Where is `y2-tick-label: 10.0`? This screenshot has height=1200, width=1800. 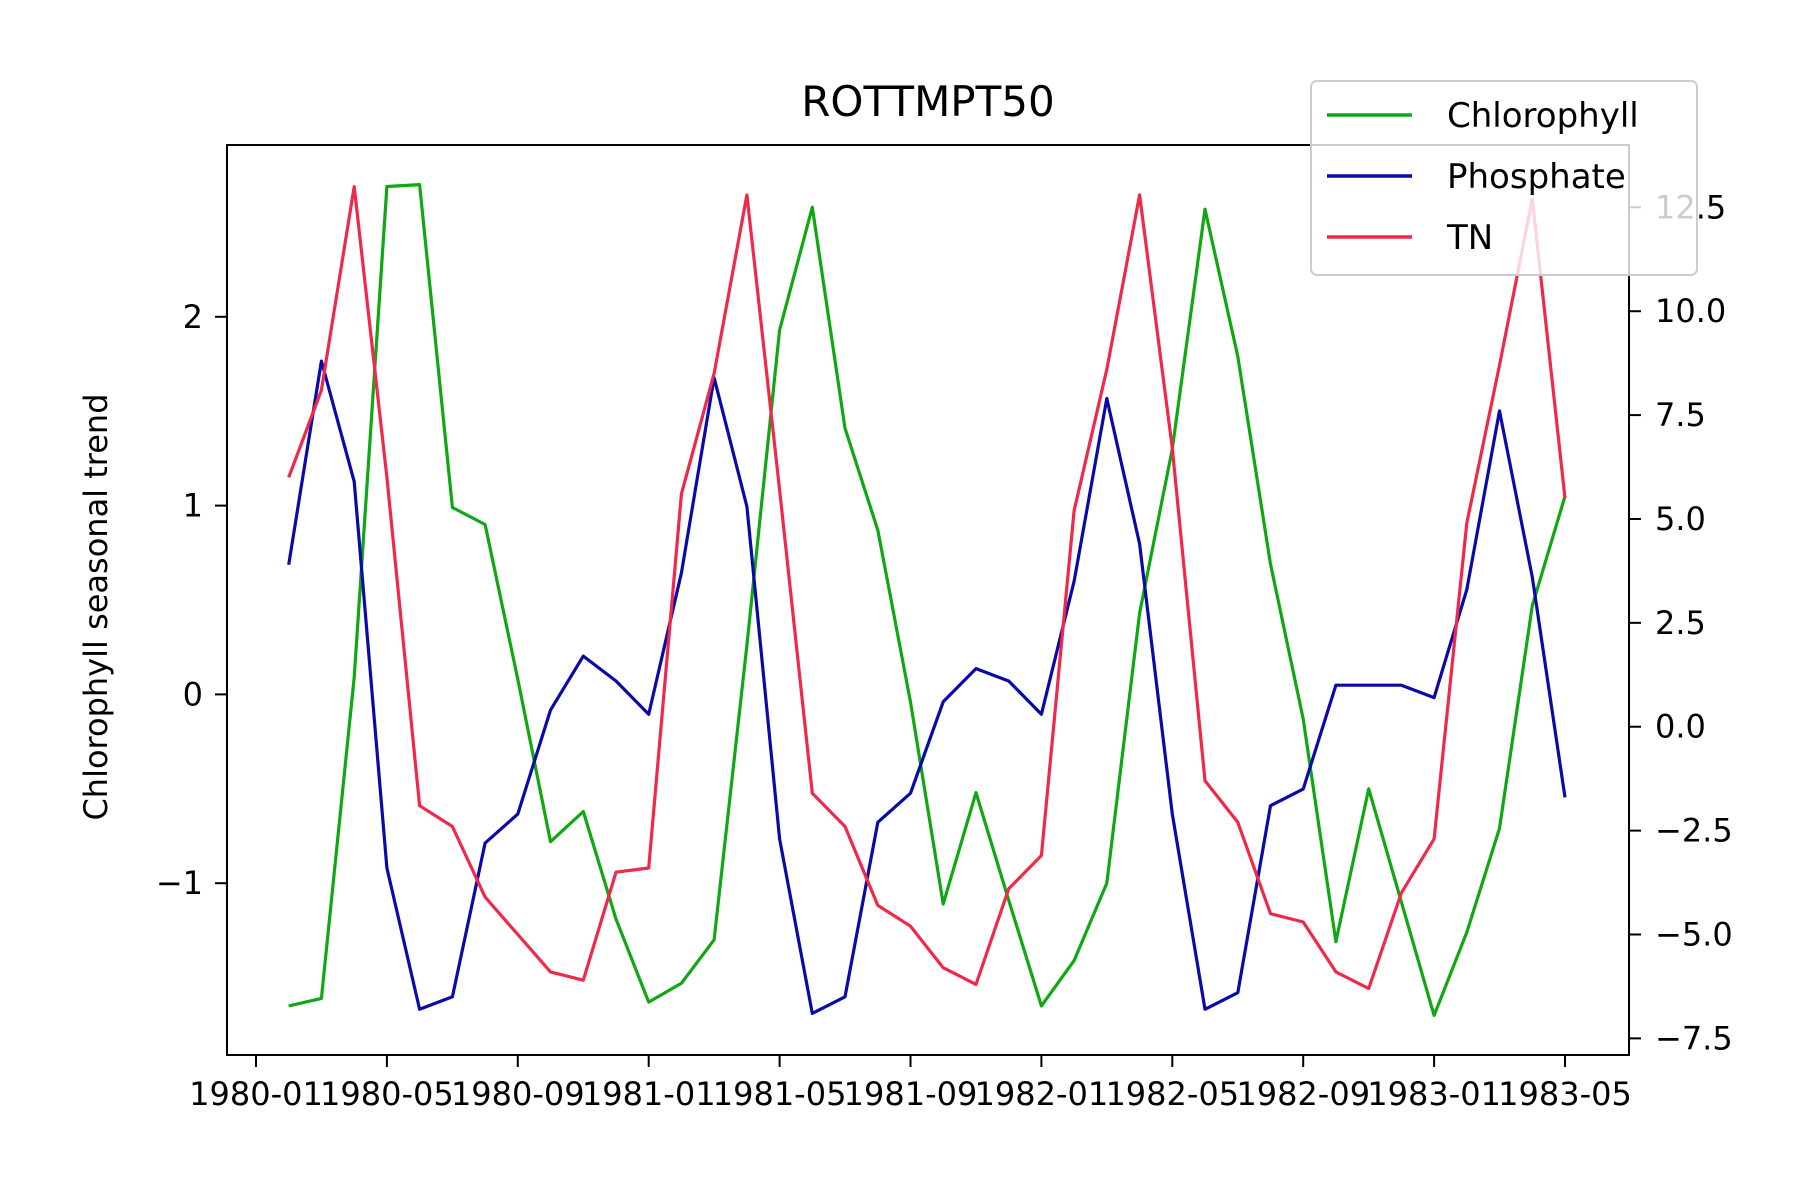
y2-tick-label: 10.0 is located at coordinates (1690, 311).